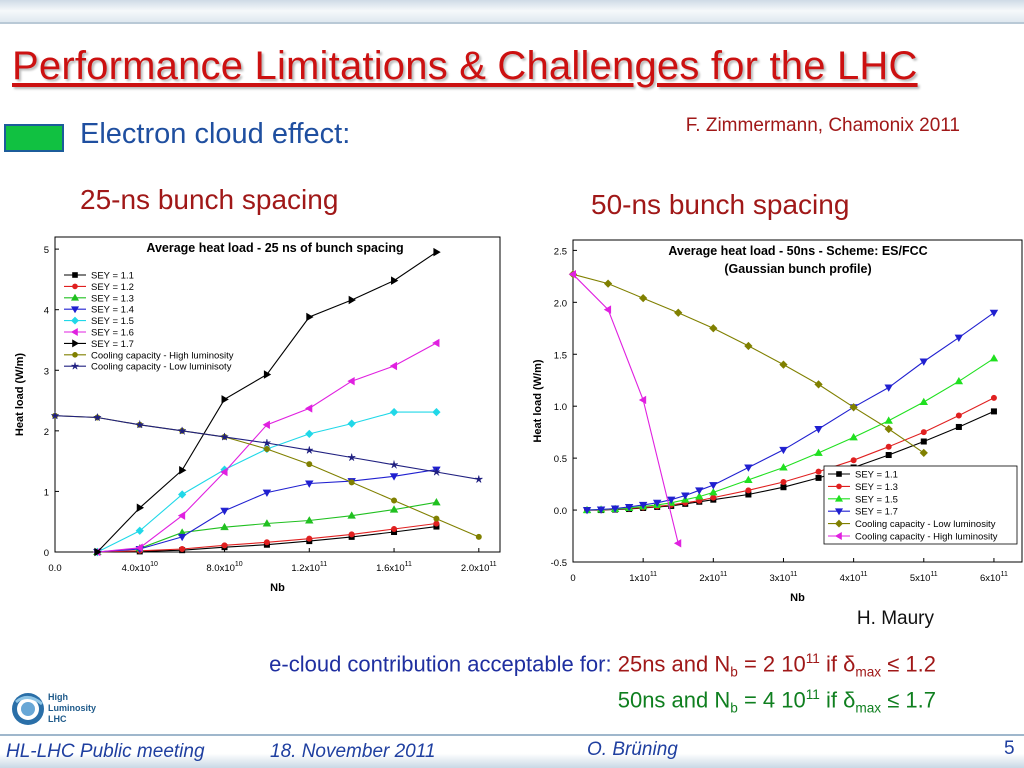 This screenshot has width=1024, height=768. I want to click on y-tick-label: 0.0, so click(560, 511).